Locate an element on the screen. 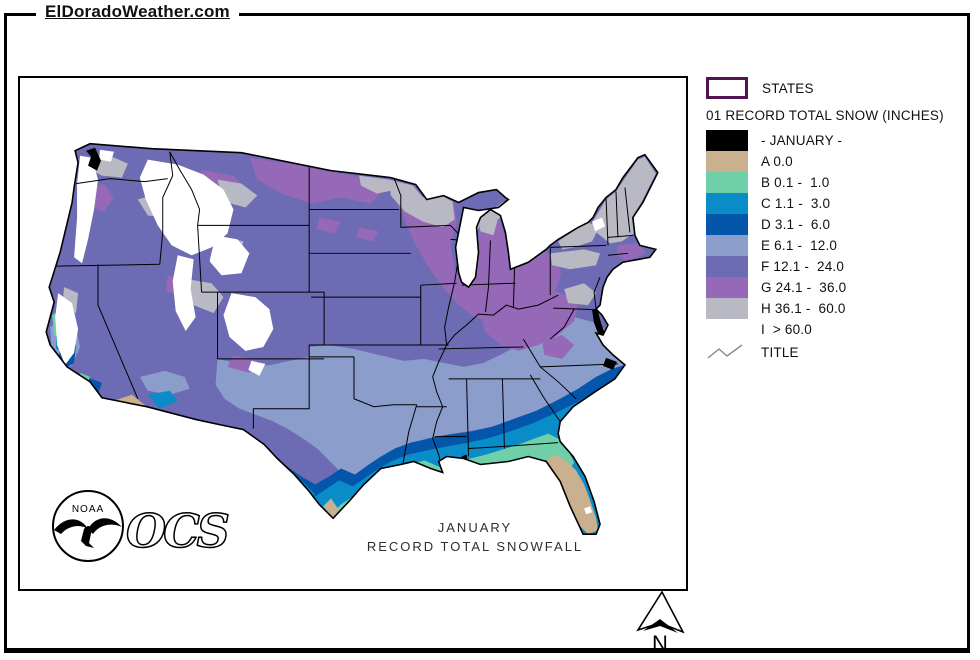  north-arrow-chevron is located at coordinates (660, 626).